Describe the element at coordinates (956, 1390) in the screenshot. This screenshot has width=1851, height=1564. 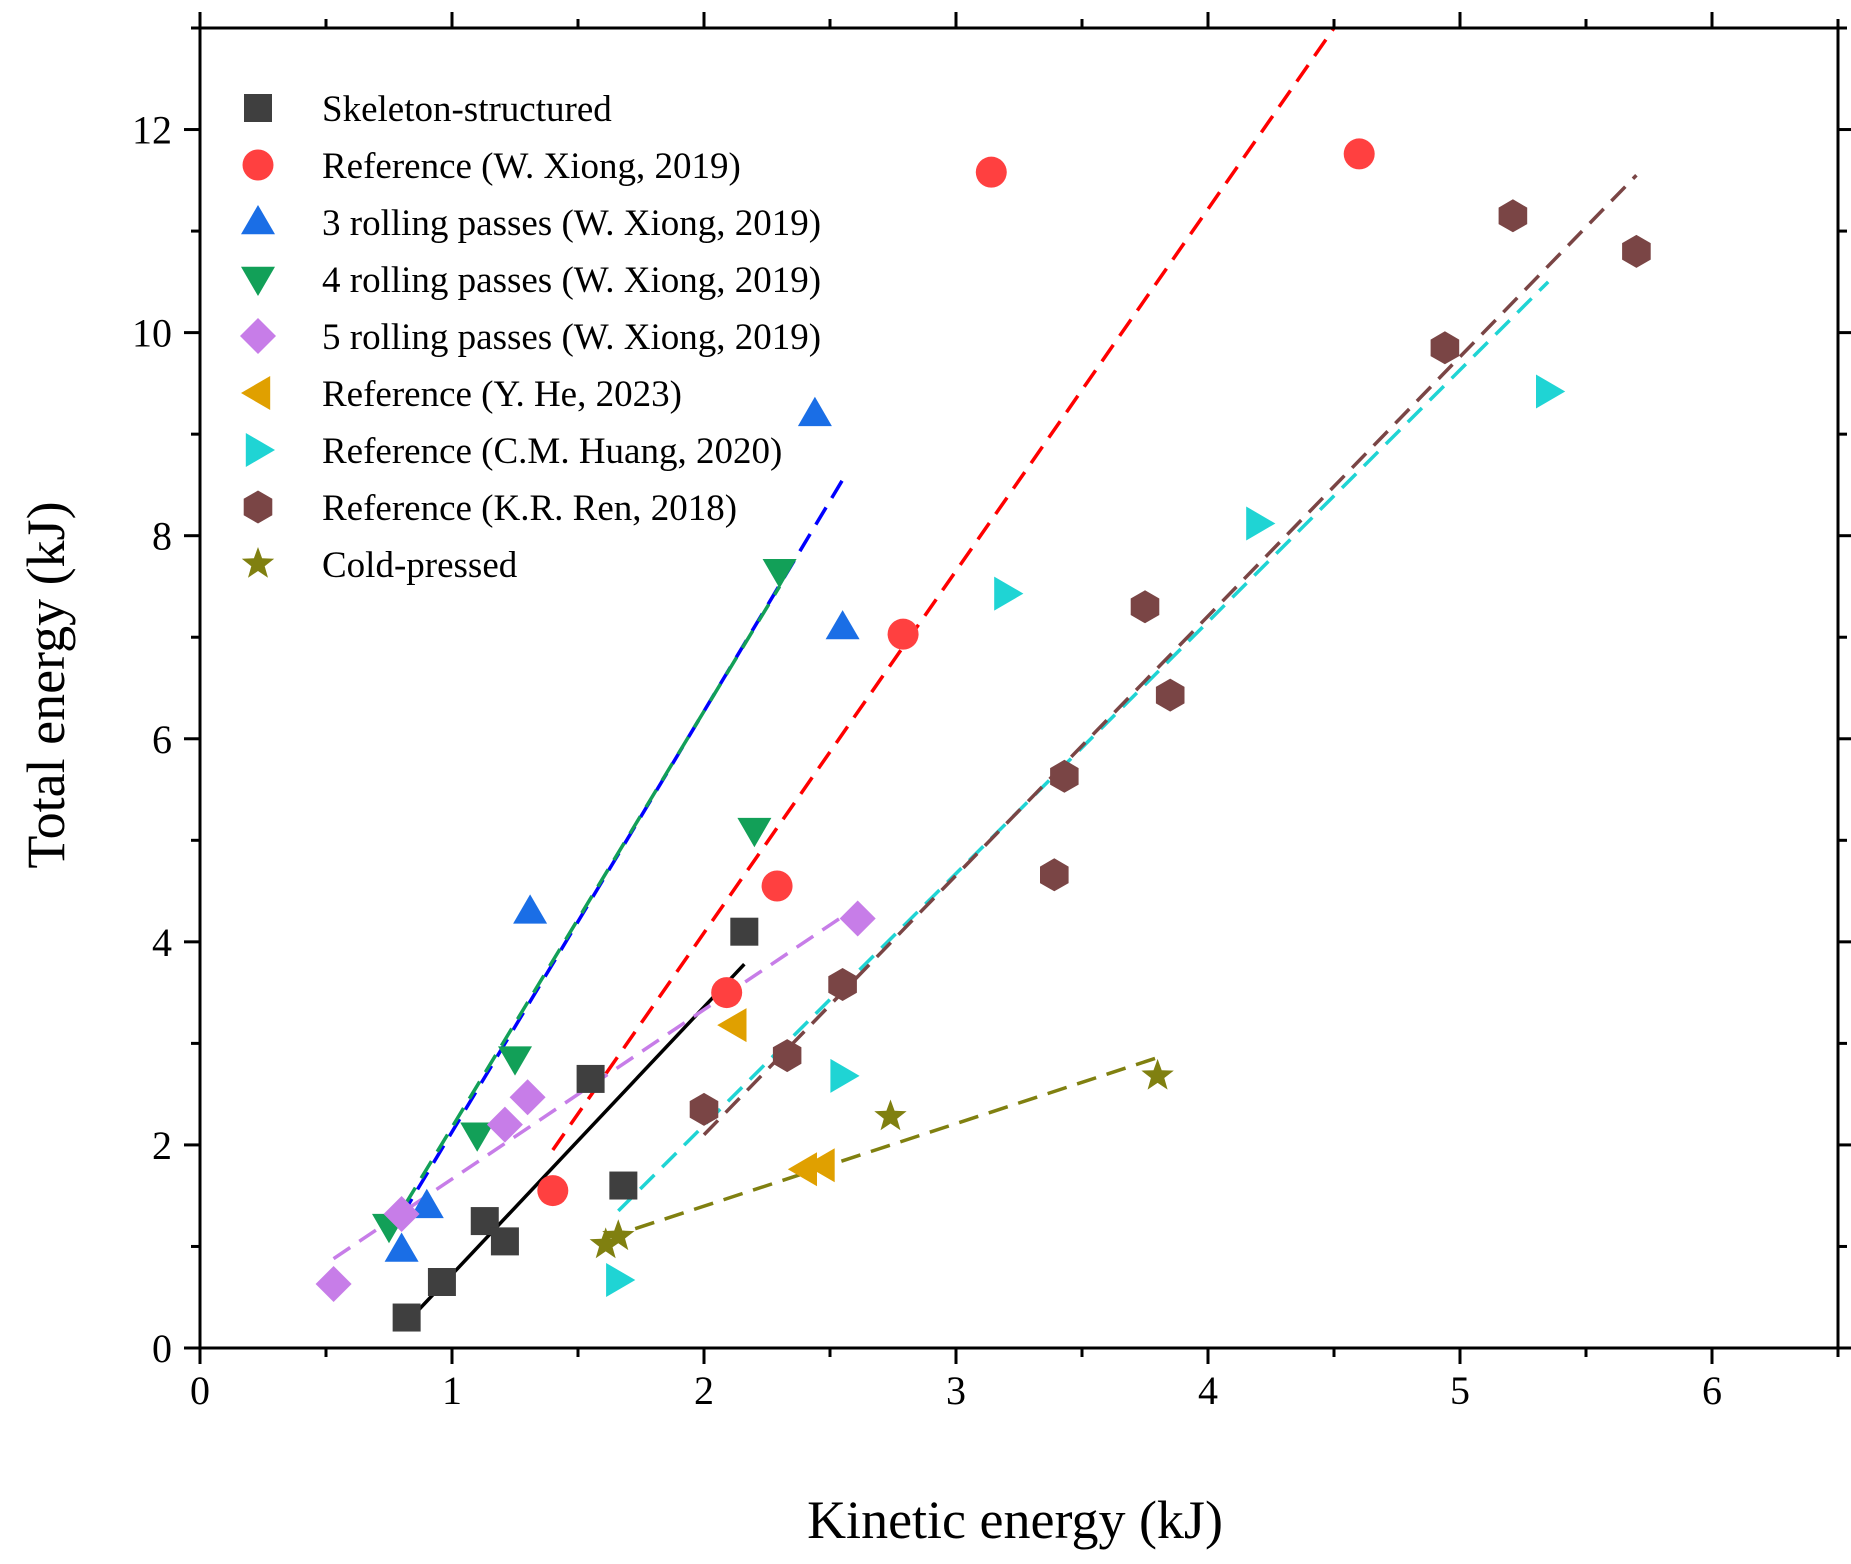
I see `x-tick-label: 3` at that location.